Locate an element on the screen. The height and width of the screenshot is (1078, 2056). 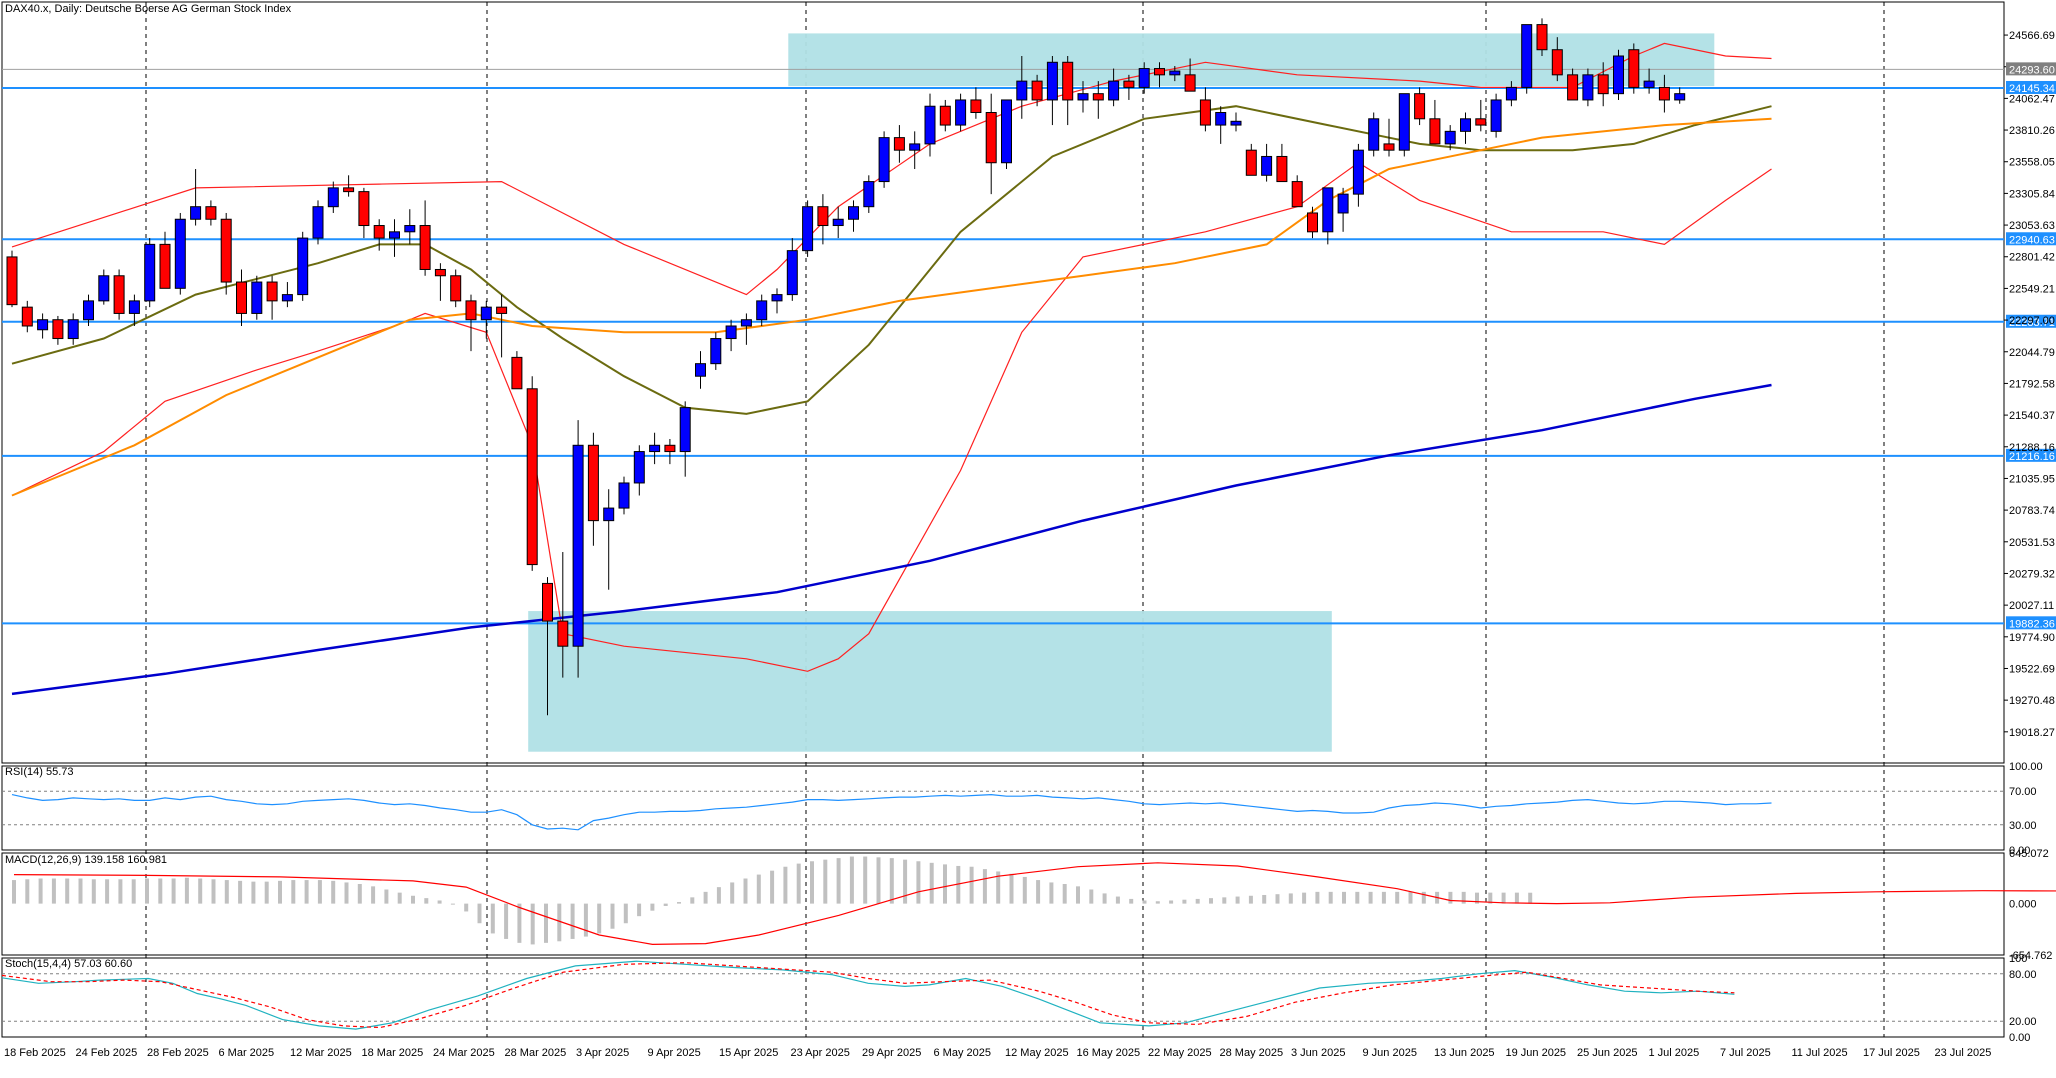
date-label: 9 Jun 2025 is located at coordinates (1390, 1053).